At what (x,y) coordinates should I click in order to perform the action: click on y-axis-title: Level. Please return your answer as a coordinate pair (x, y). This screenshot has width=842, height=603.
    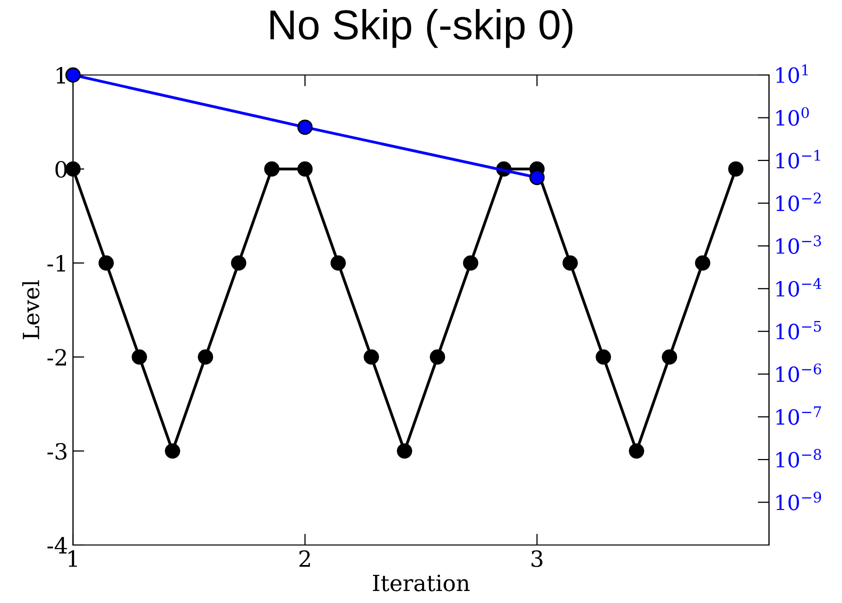
    Looking at the image, I should click on (31, 310).